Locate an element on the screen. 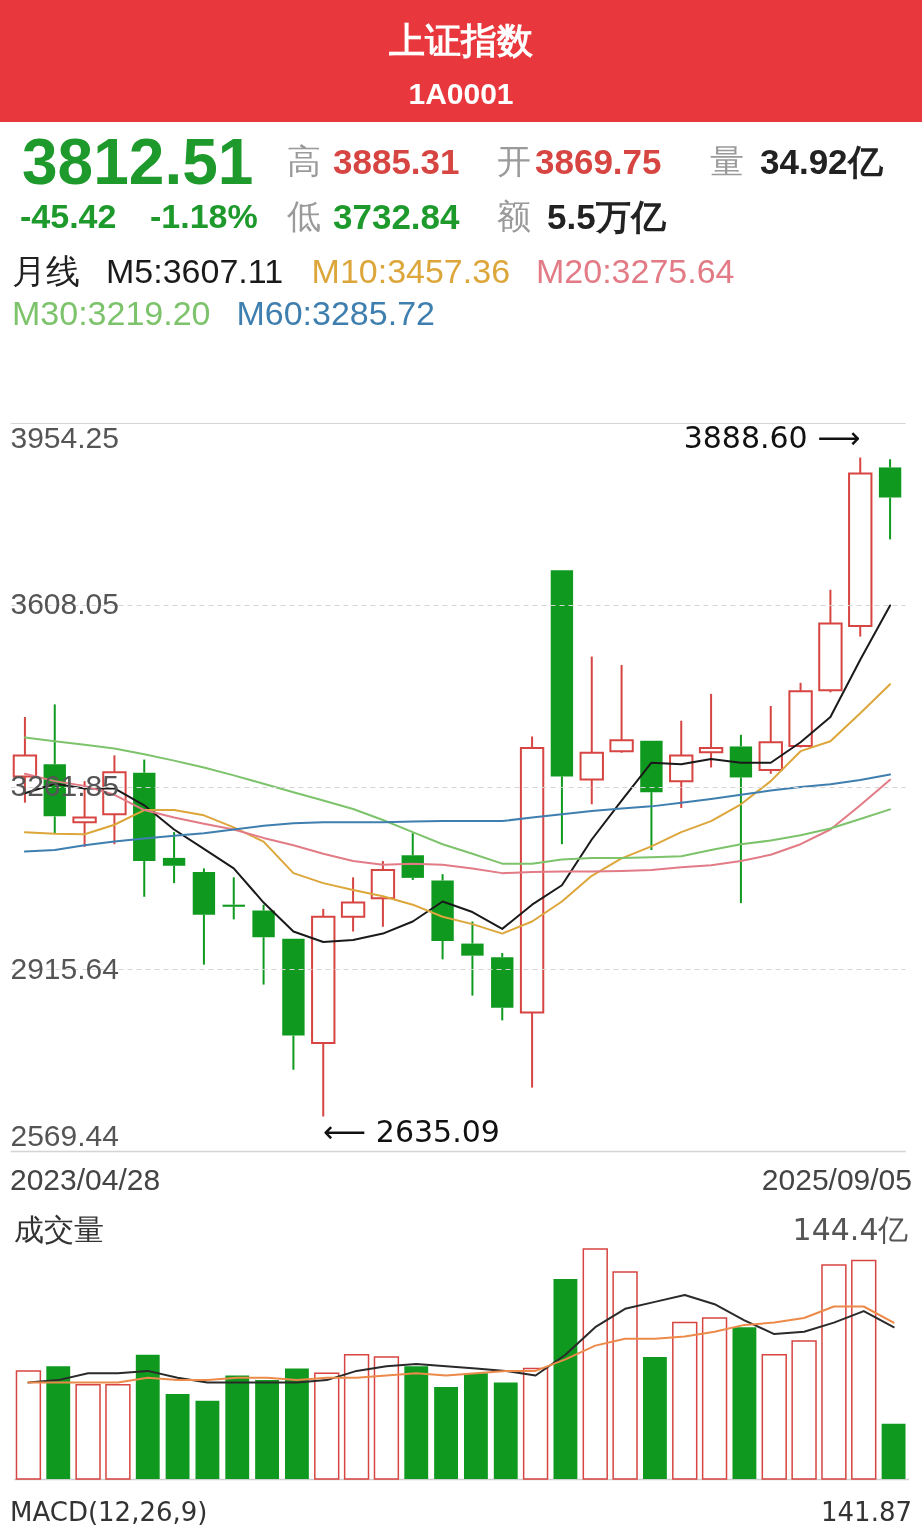 The image size is (922, 1528). text: 2023/04/28 is located at coordinates (85, 1179).